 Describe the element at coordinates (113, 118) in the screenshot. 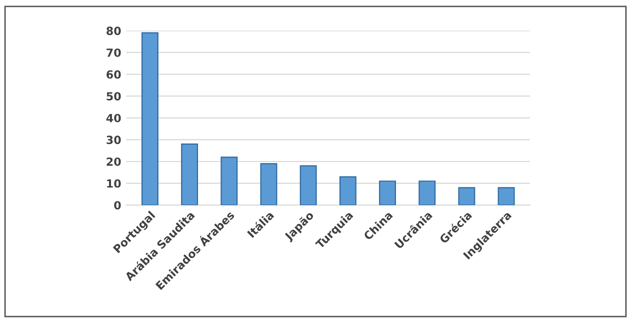

I see `y-tick-label: 40` at that location.